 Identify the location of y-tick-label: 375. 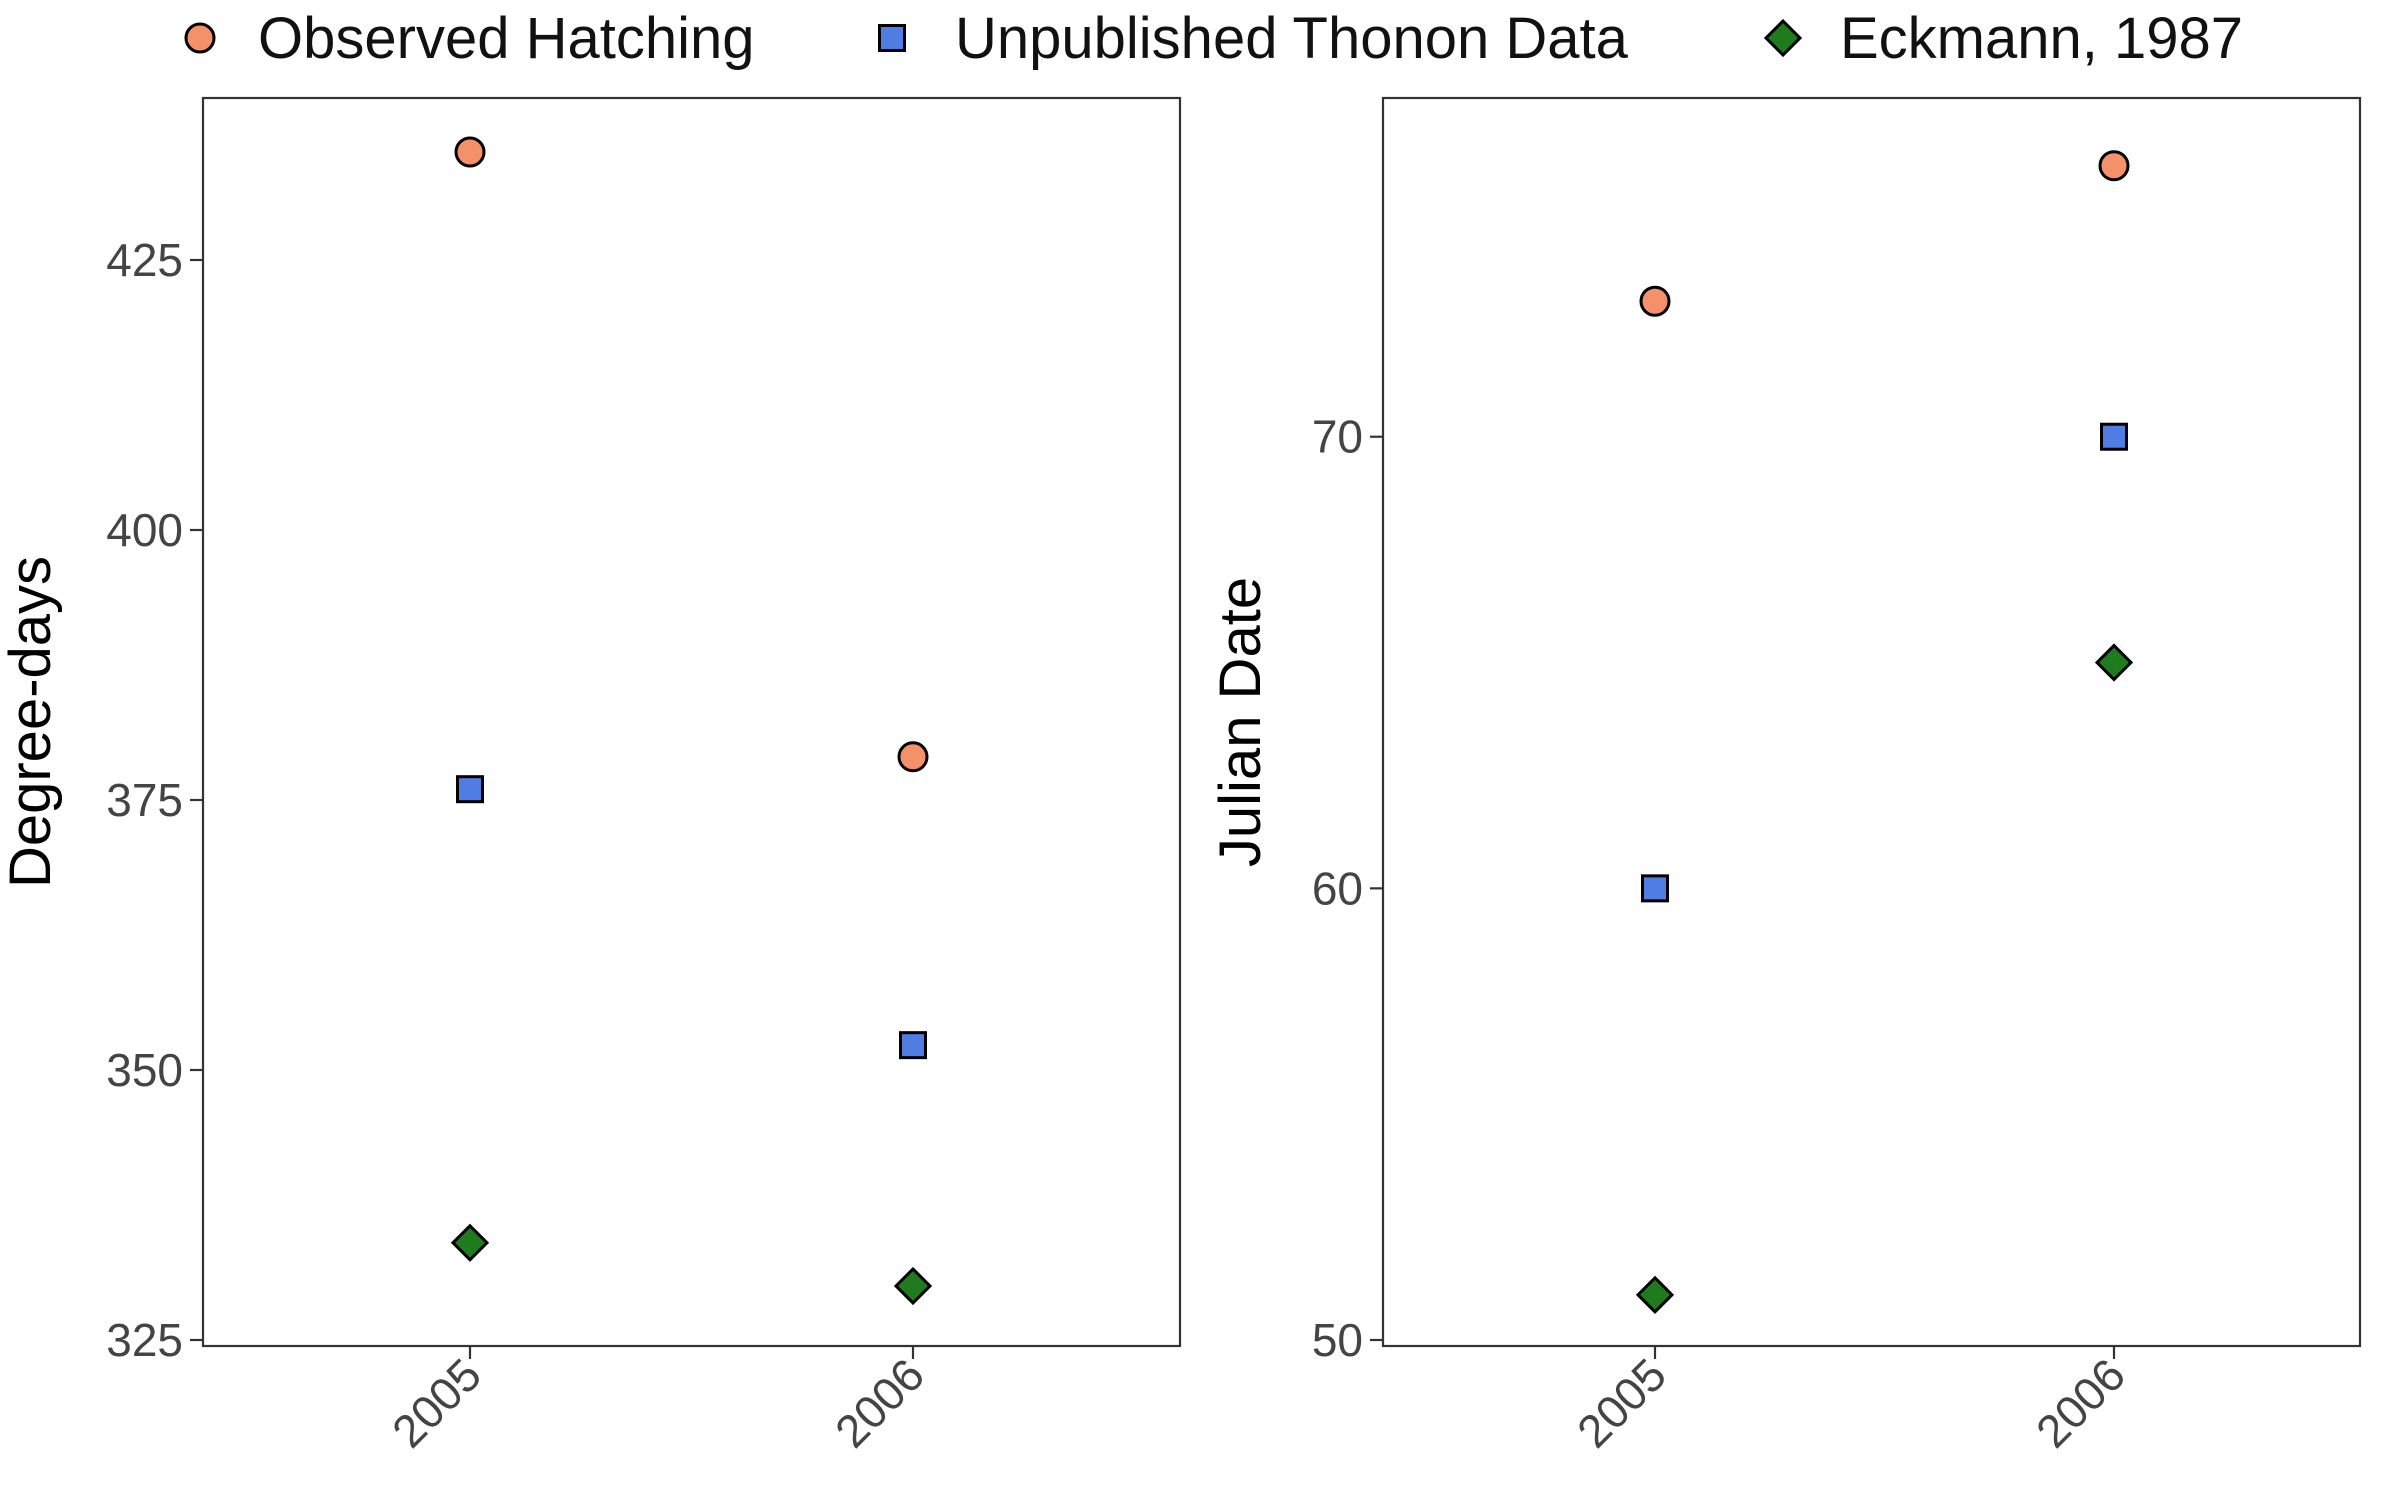
(144, 800).